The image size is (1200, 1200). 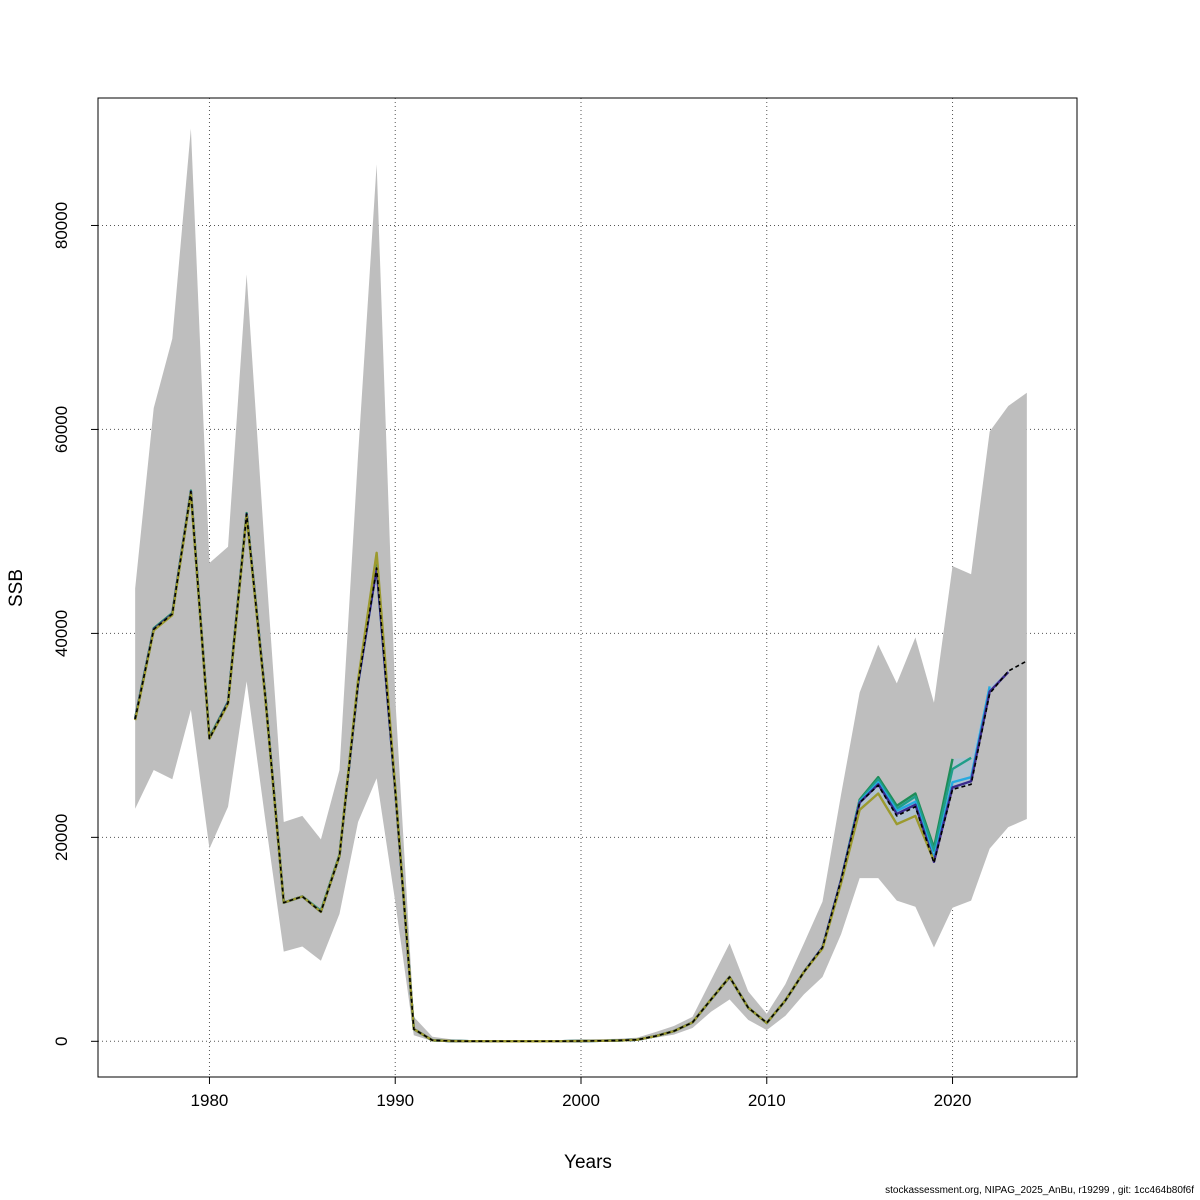 I want to click on x-axis: 1980 1990 2000 2010 2020, so click(x=581, y=1093).